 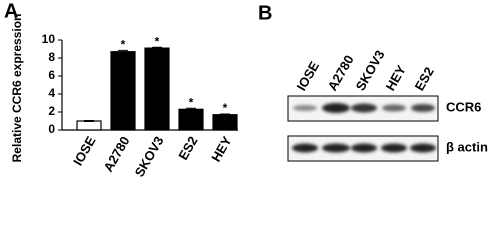 What do you see at coordinates (116, 154) in the screenshot?
I see `x-tick-label: A2780` at bounding box center [116, 154].